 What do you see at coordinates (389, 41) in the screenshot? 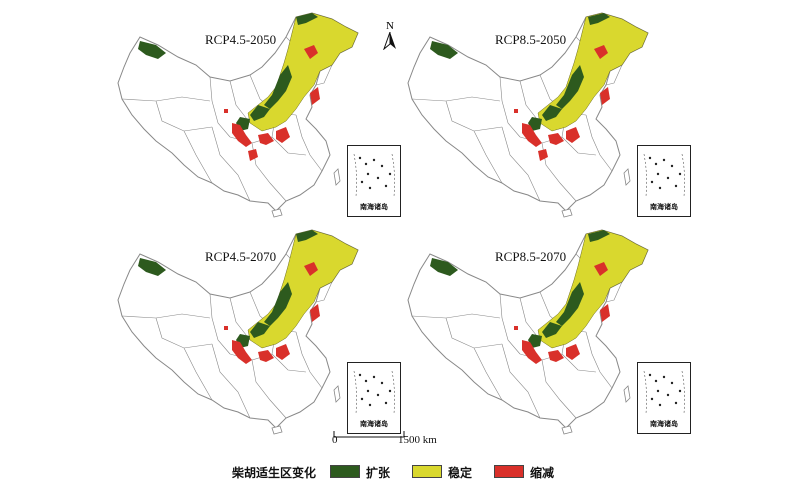
I see `north-arrow-icon` at bounding box center [389, 41].